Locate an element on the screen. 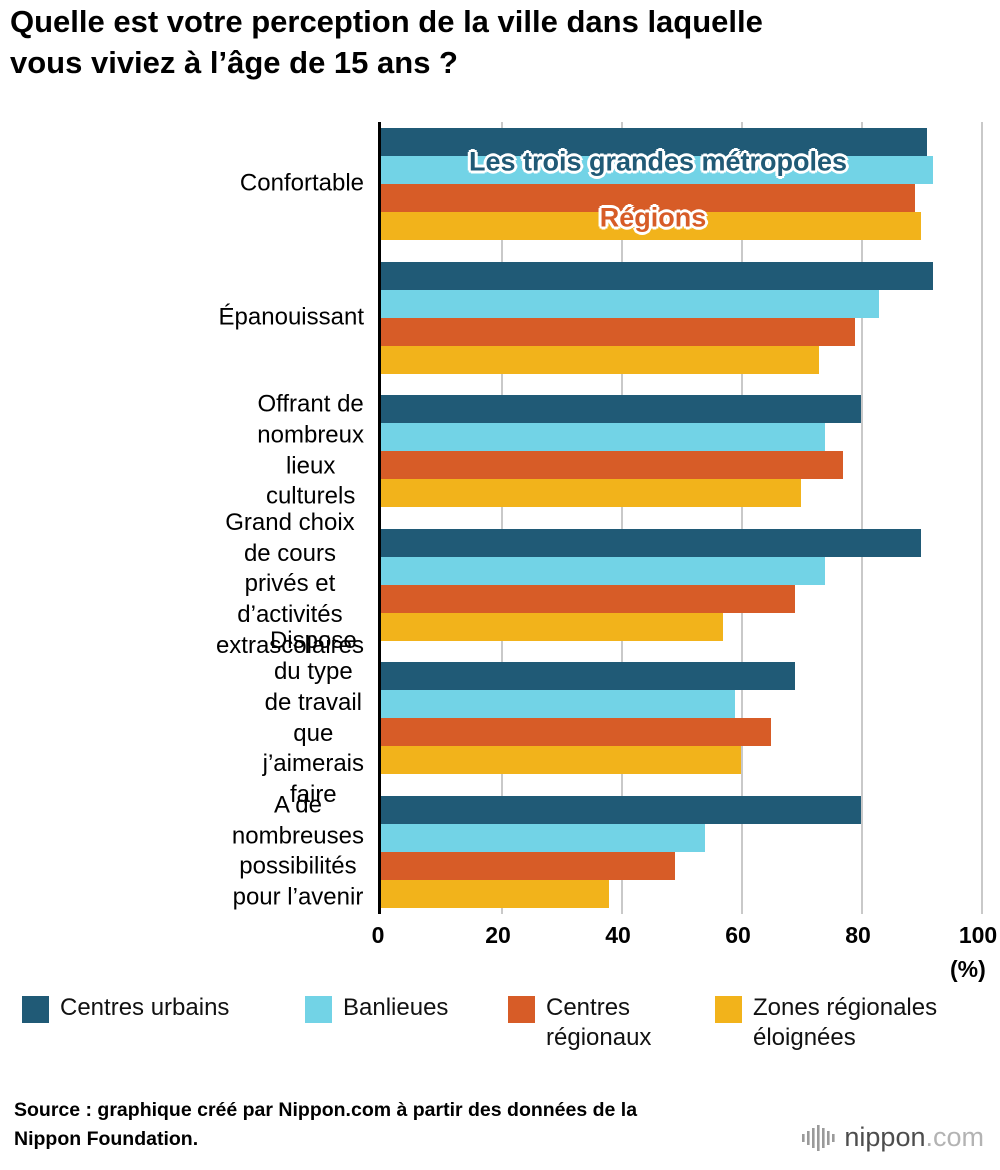 This screenshot has height=1170, width=1000. bar-group: Épanouissant is located at coordinates (600, 317).